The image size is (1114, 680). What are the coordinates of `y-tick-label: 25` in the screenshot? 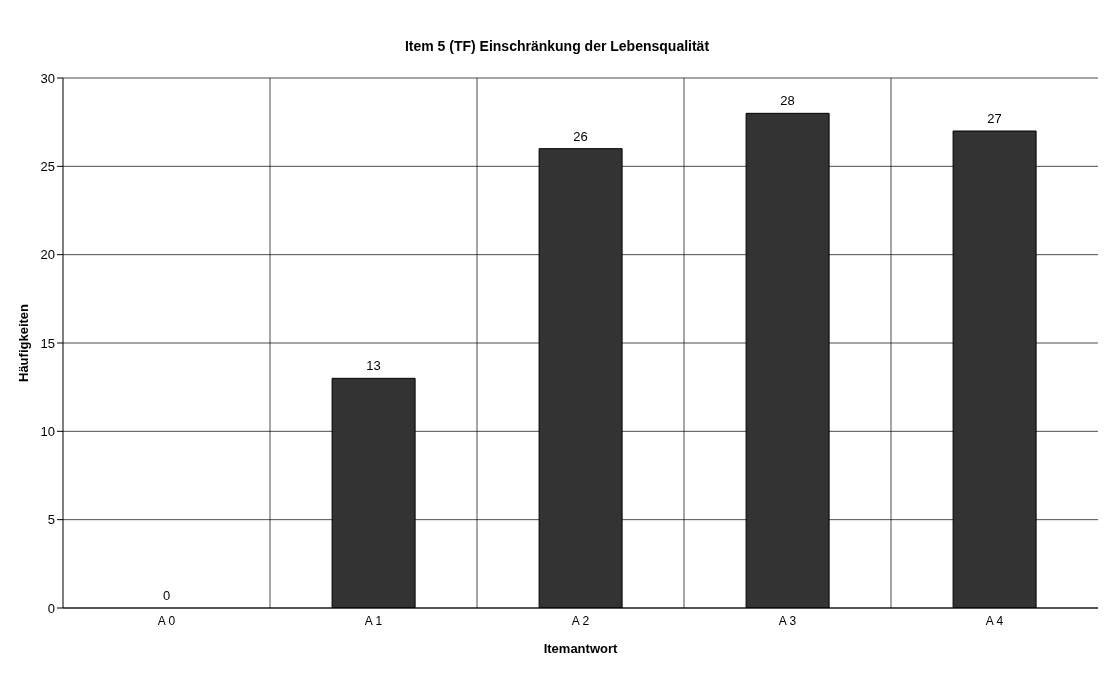 It's located at (47, 166).